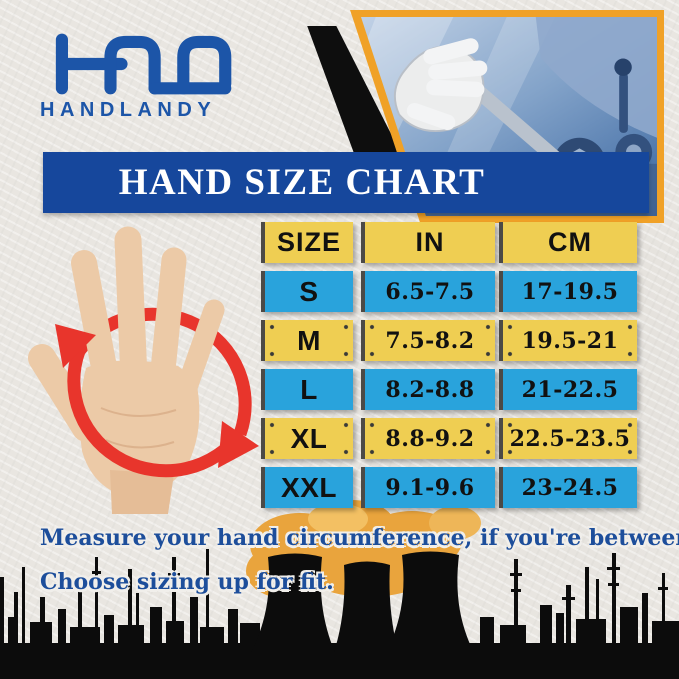  Describe the element at coordinates (307, 340) in the screenshot. I see `size-cell: M` at that location.